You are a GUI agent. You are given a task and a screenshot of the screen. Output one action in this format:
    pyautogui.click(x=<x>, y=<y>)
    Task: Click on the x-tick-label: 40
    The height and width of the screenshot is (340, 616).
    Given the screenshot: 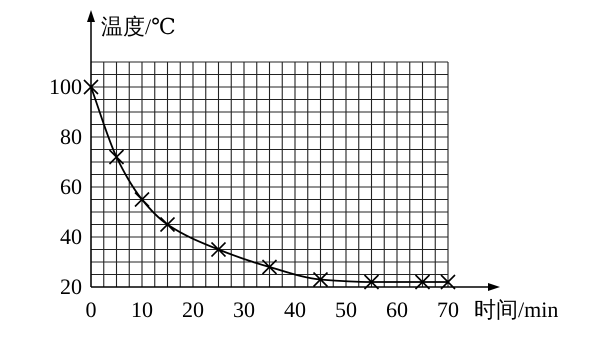 What is the action you would take?
    pyautogui.click(x=295, y=309)
    